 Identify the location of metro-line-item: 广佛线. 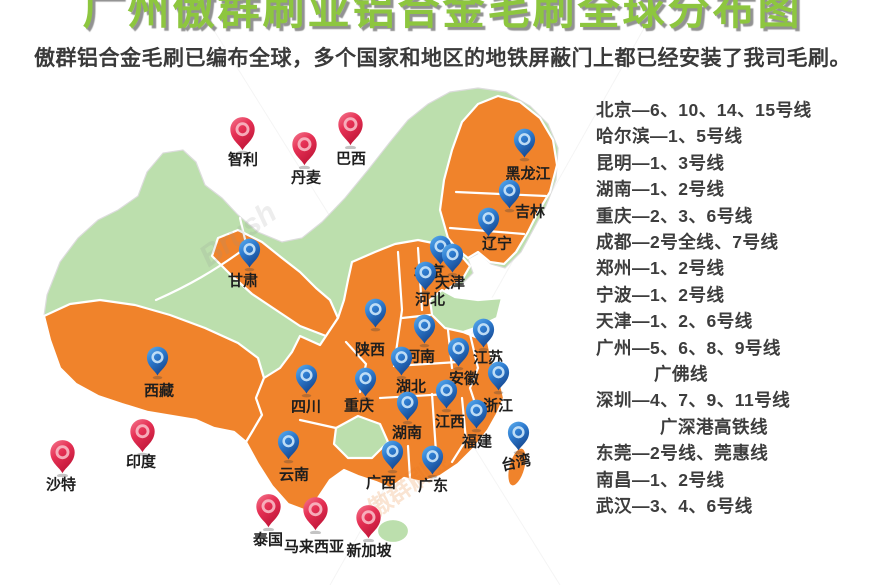
(681, 374).